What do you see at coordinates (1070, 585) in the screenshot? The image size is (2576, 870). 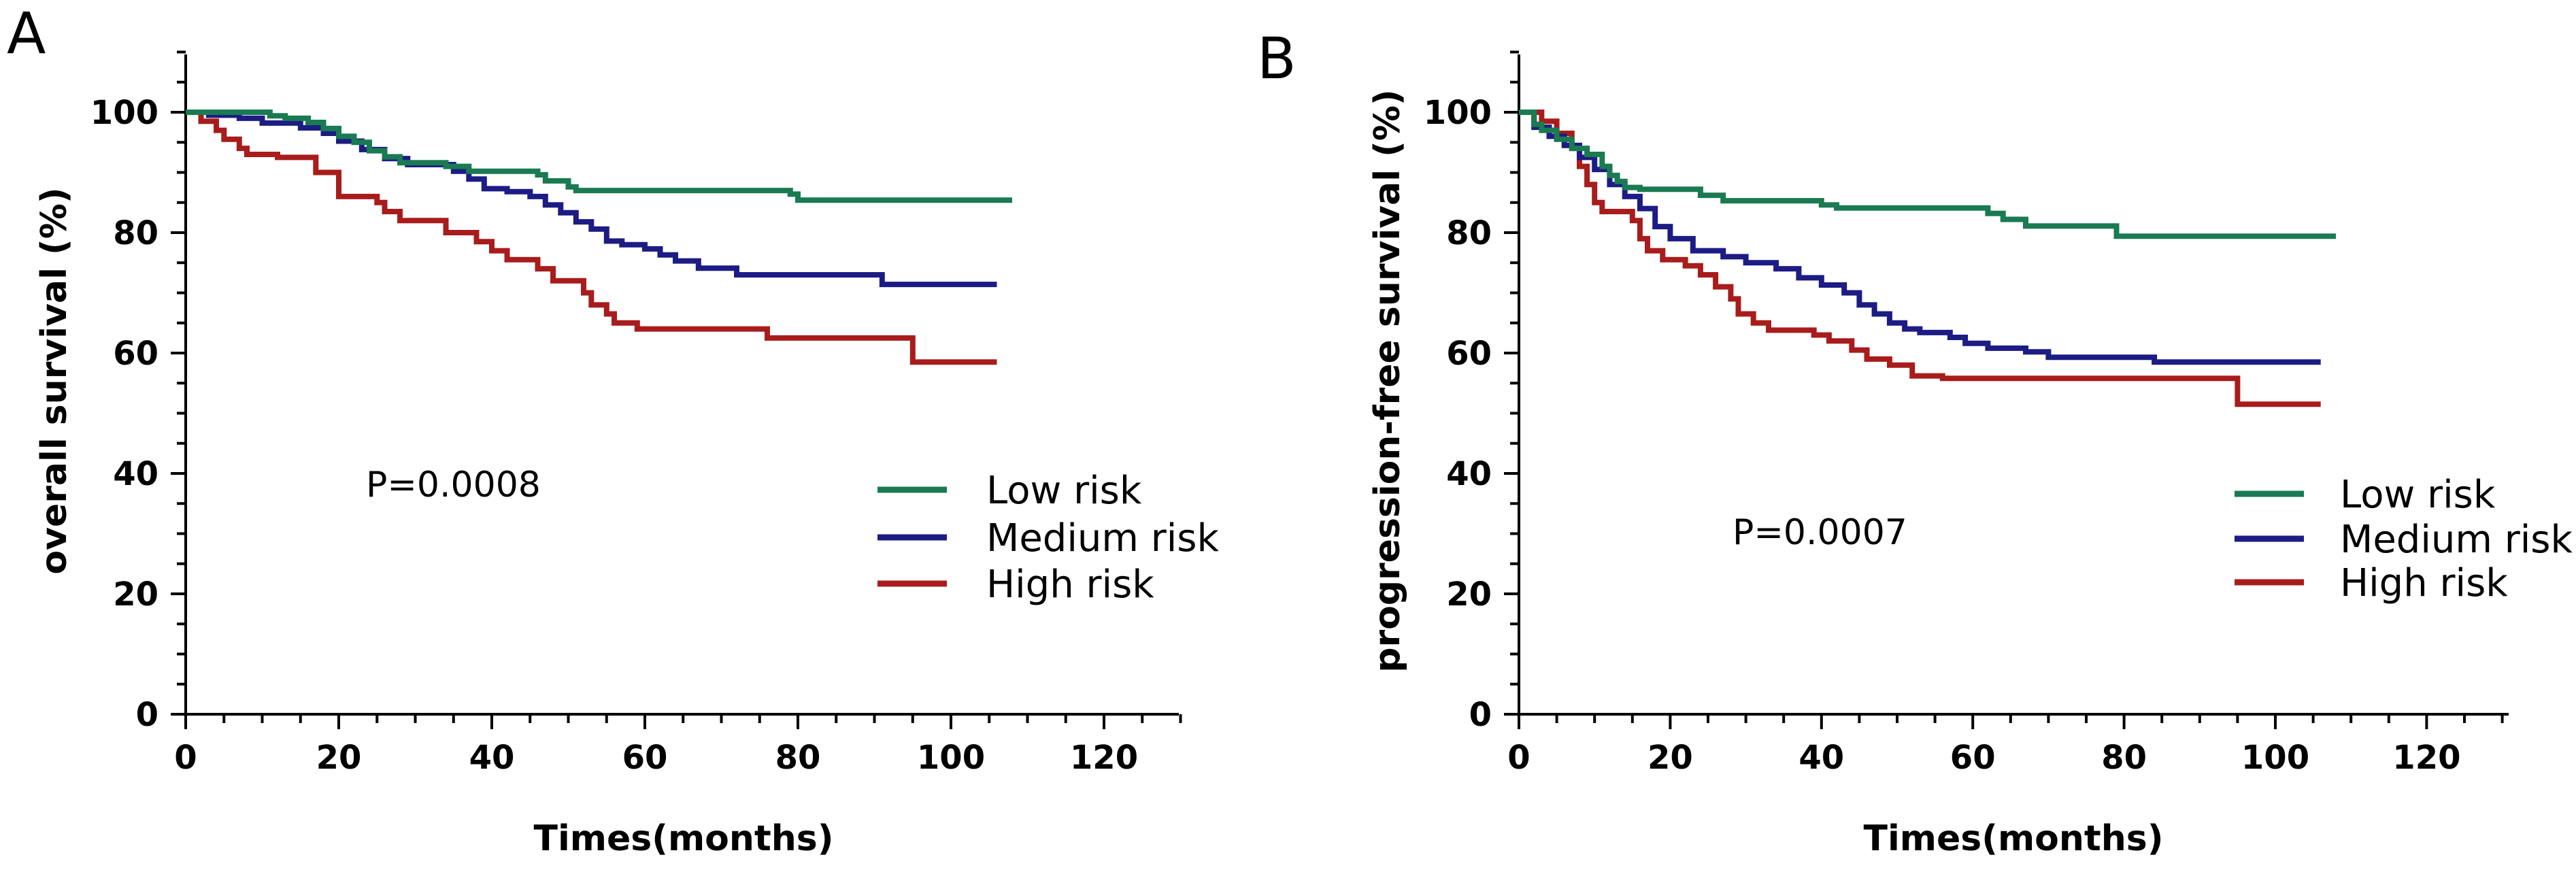 I see `panel-a-legend-high-label: High risk` at bounding box center [1070, 585].